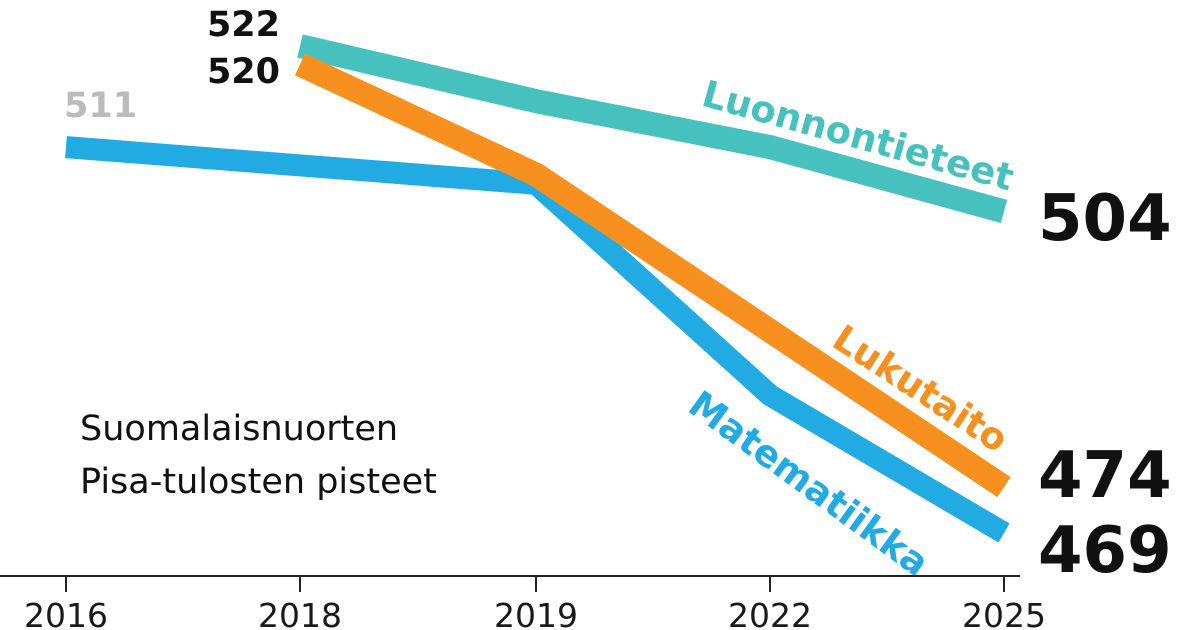 The width and height of the screenshot is (1200, 630). I want to click on start-label-lukutaito: 520, so click(243, 72).